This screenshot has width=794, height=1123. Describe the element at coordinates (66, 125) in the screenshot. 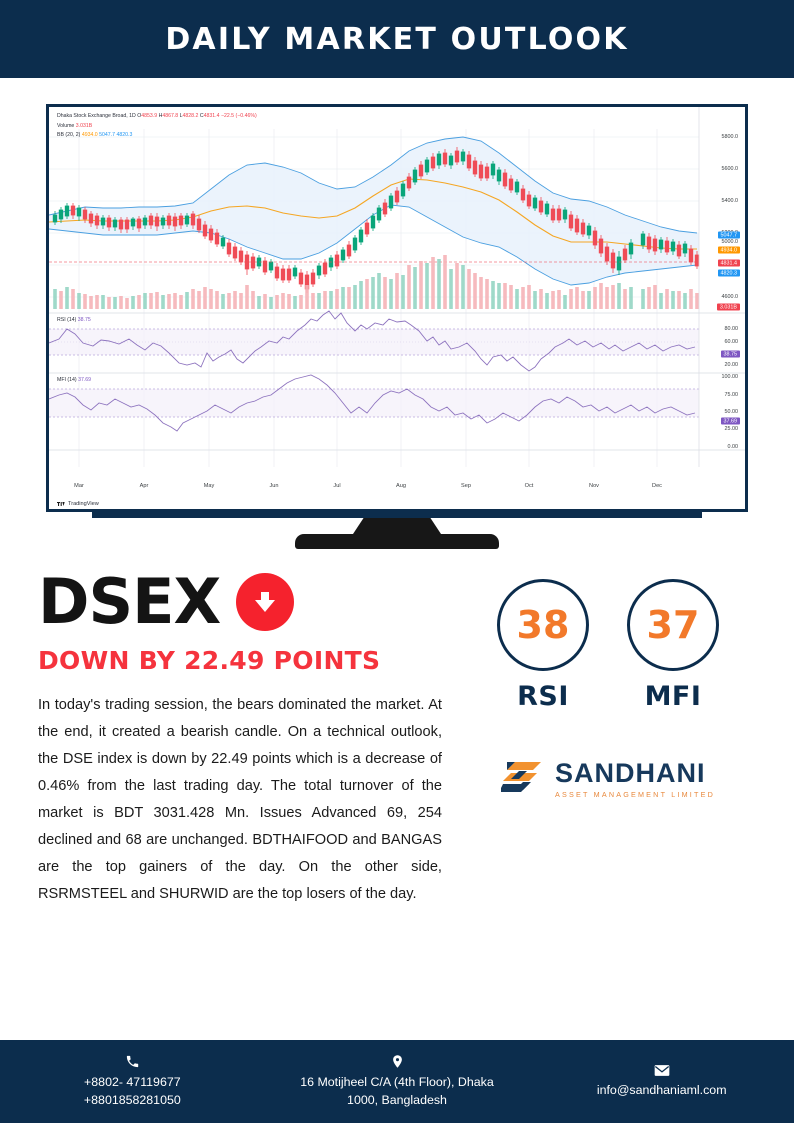

I see `volume-label: Volume` at that location.